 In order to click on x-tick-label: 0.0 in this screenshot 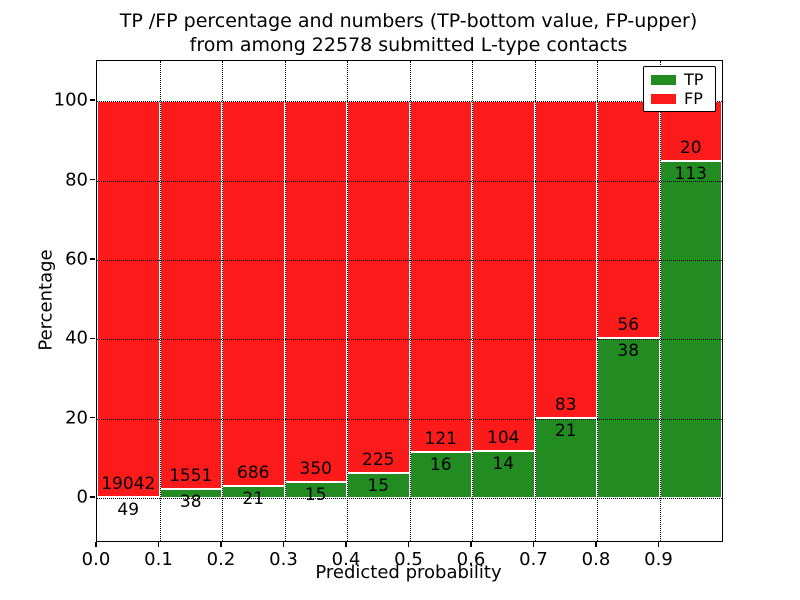, I will do `click(96, 559)`.